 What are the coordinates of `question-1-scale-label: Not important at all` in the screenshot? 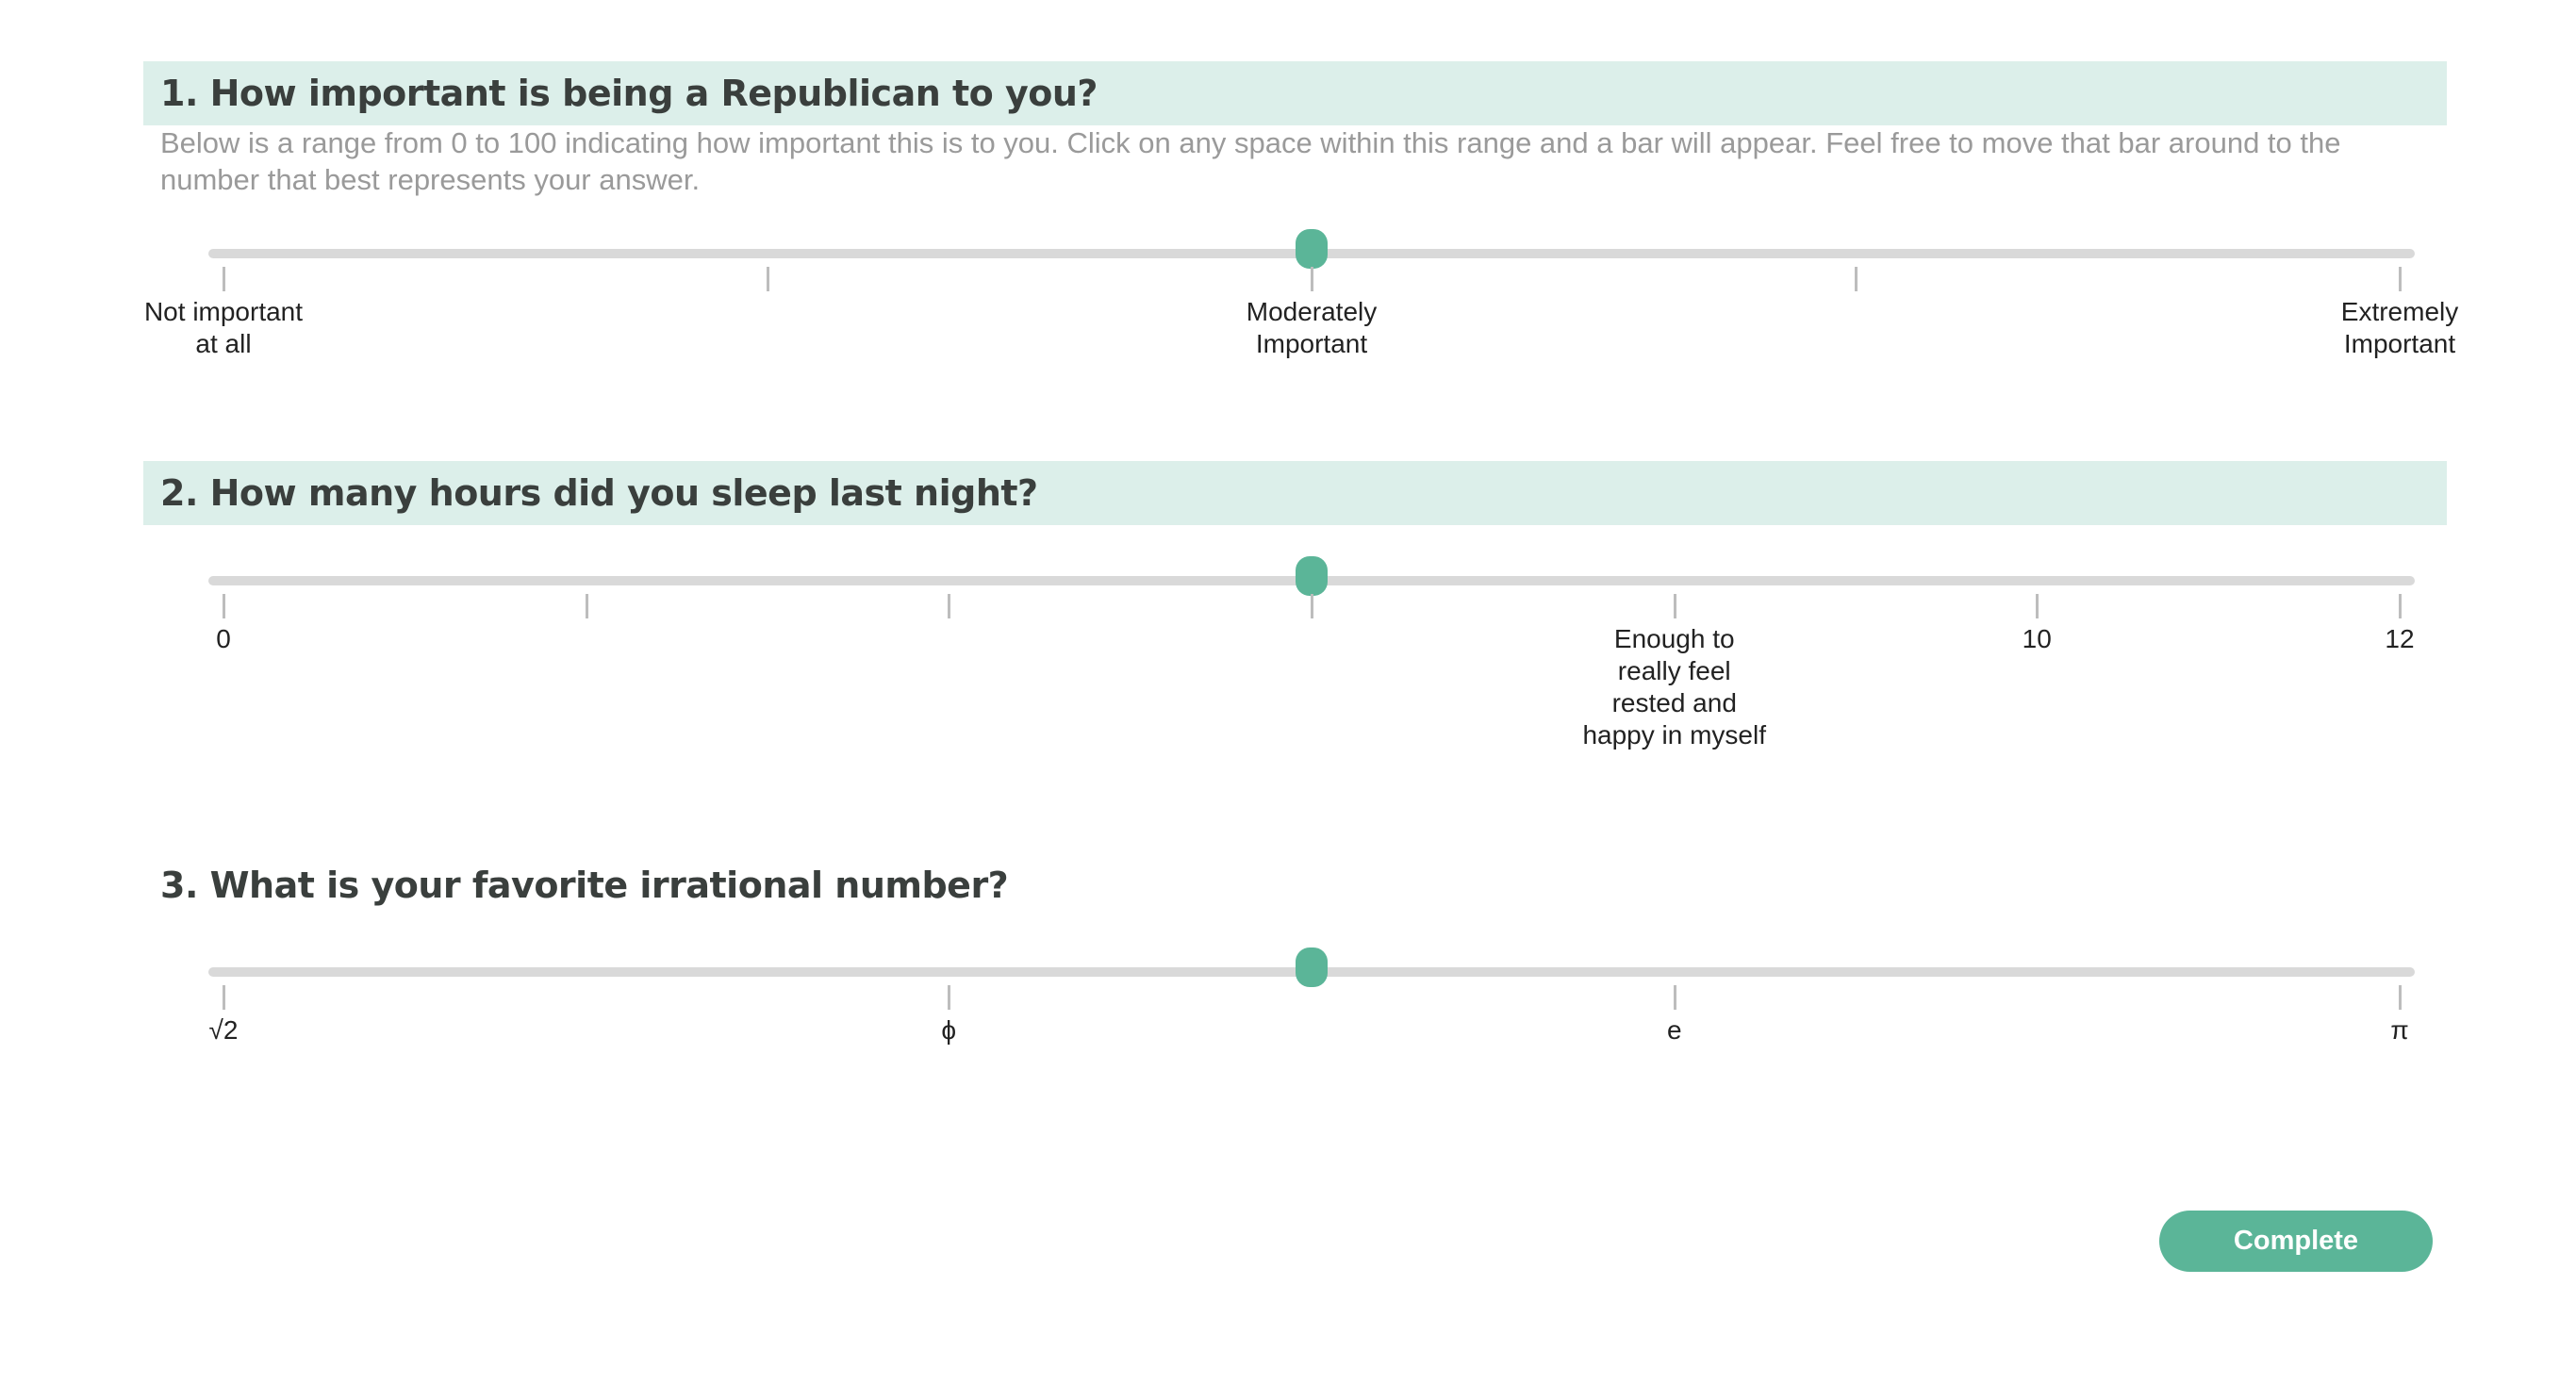 It's located at (223, 327).